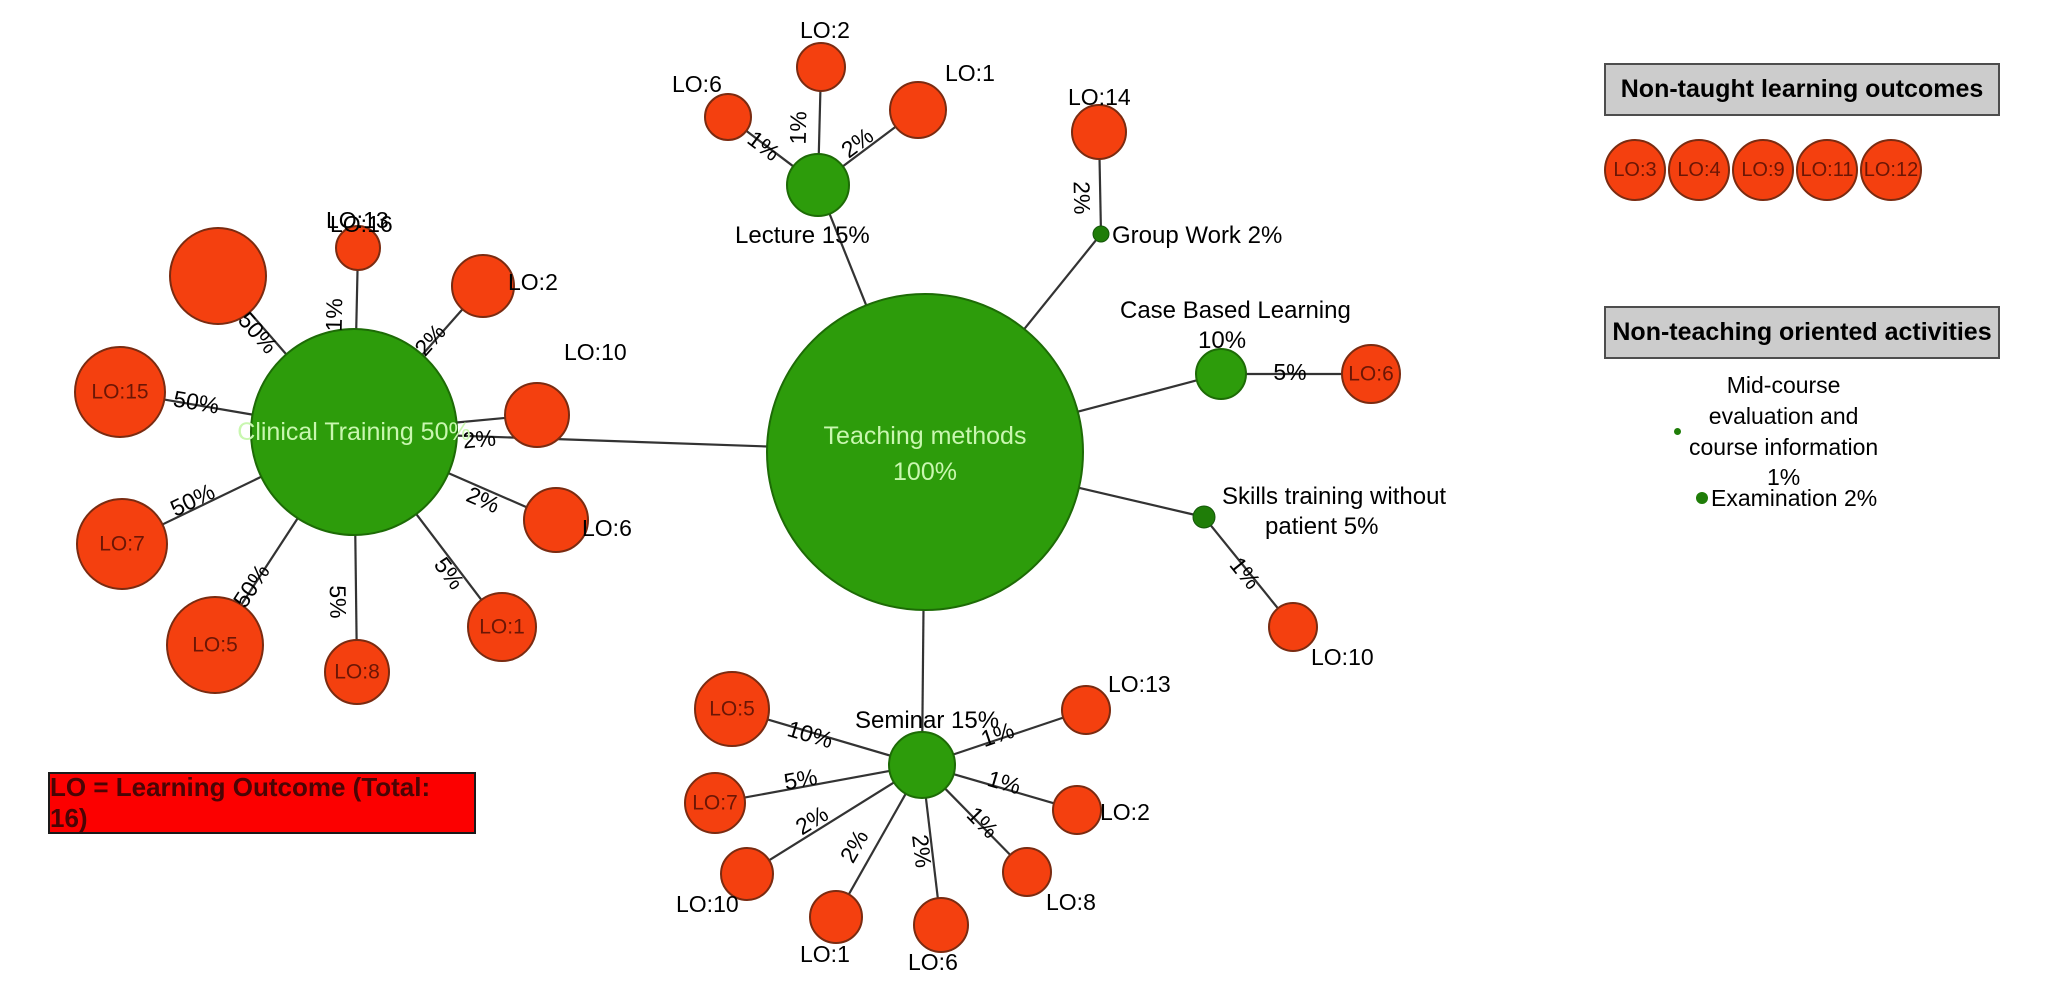 This screenshot has height=1001, width=2059. I want to click on clinical-training-outcome-lo2-node, so click(483, 286).